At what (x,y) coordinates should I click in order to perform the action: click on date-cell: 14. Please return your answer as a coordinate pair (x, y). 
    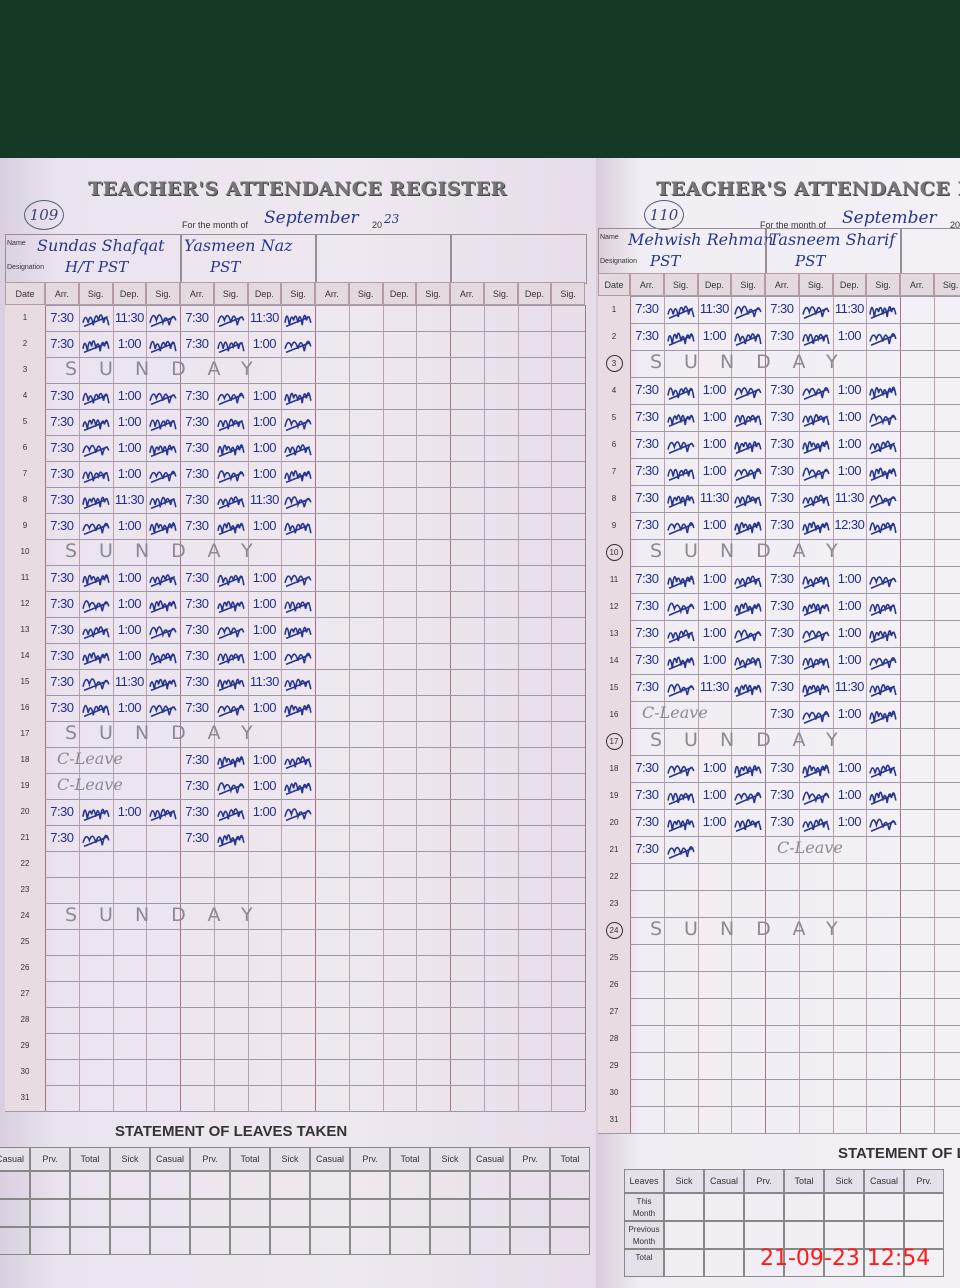
    Looking at the image, I should click on (25, 656).